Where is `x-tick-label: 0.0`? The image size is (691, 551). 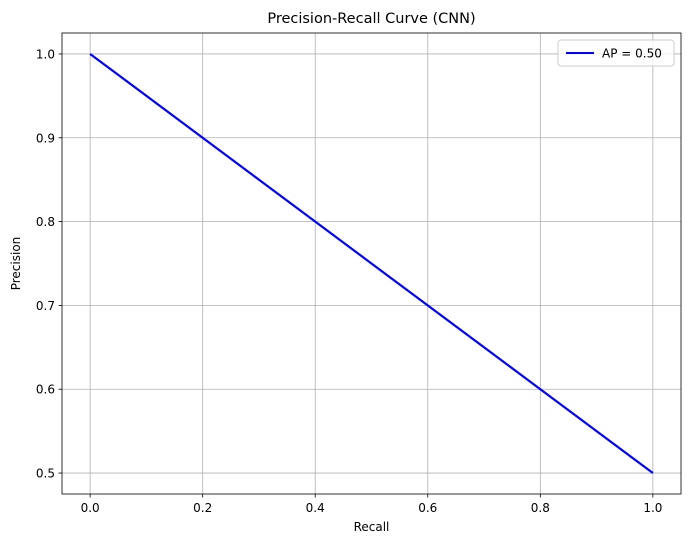 x-tick-label: 0.0 is located at coordinates (90, 508).